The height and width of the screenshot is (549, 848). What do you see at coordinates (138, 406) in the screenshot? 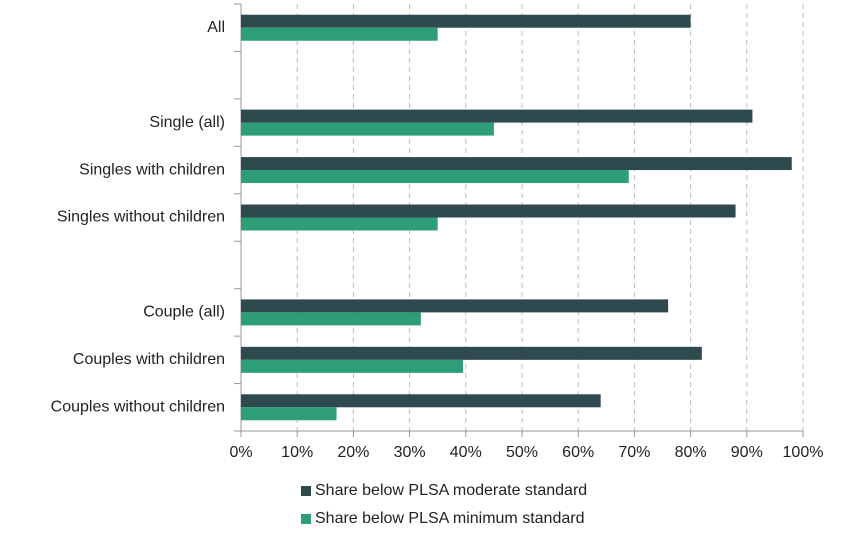
I see `y-tick-label: Couples without children` at bounding box center [138, 406].